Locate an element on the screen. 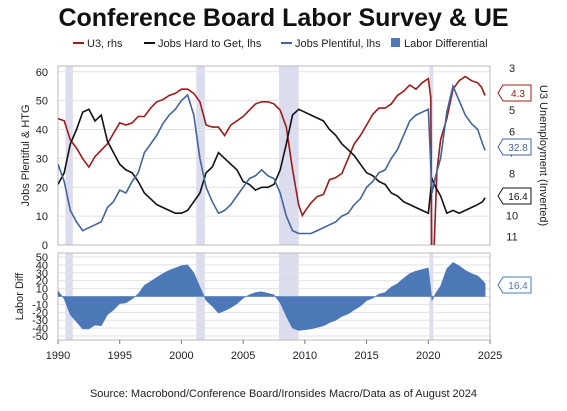 The height and width of the screenshot is (411, 567). legend-swatch is located at coordinates (395, 42).